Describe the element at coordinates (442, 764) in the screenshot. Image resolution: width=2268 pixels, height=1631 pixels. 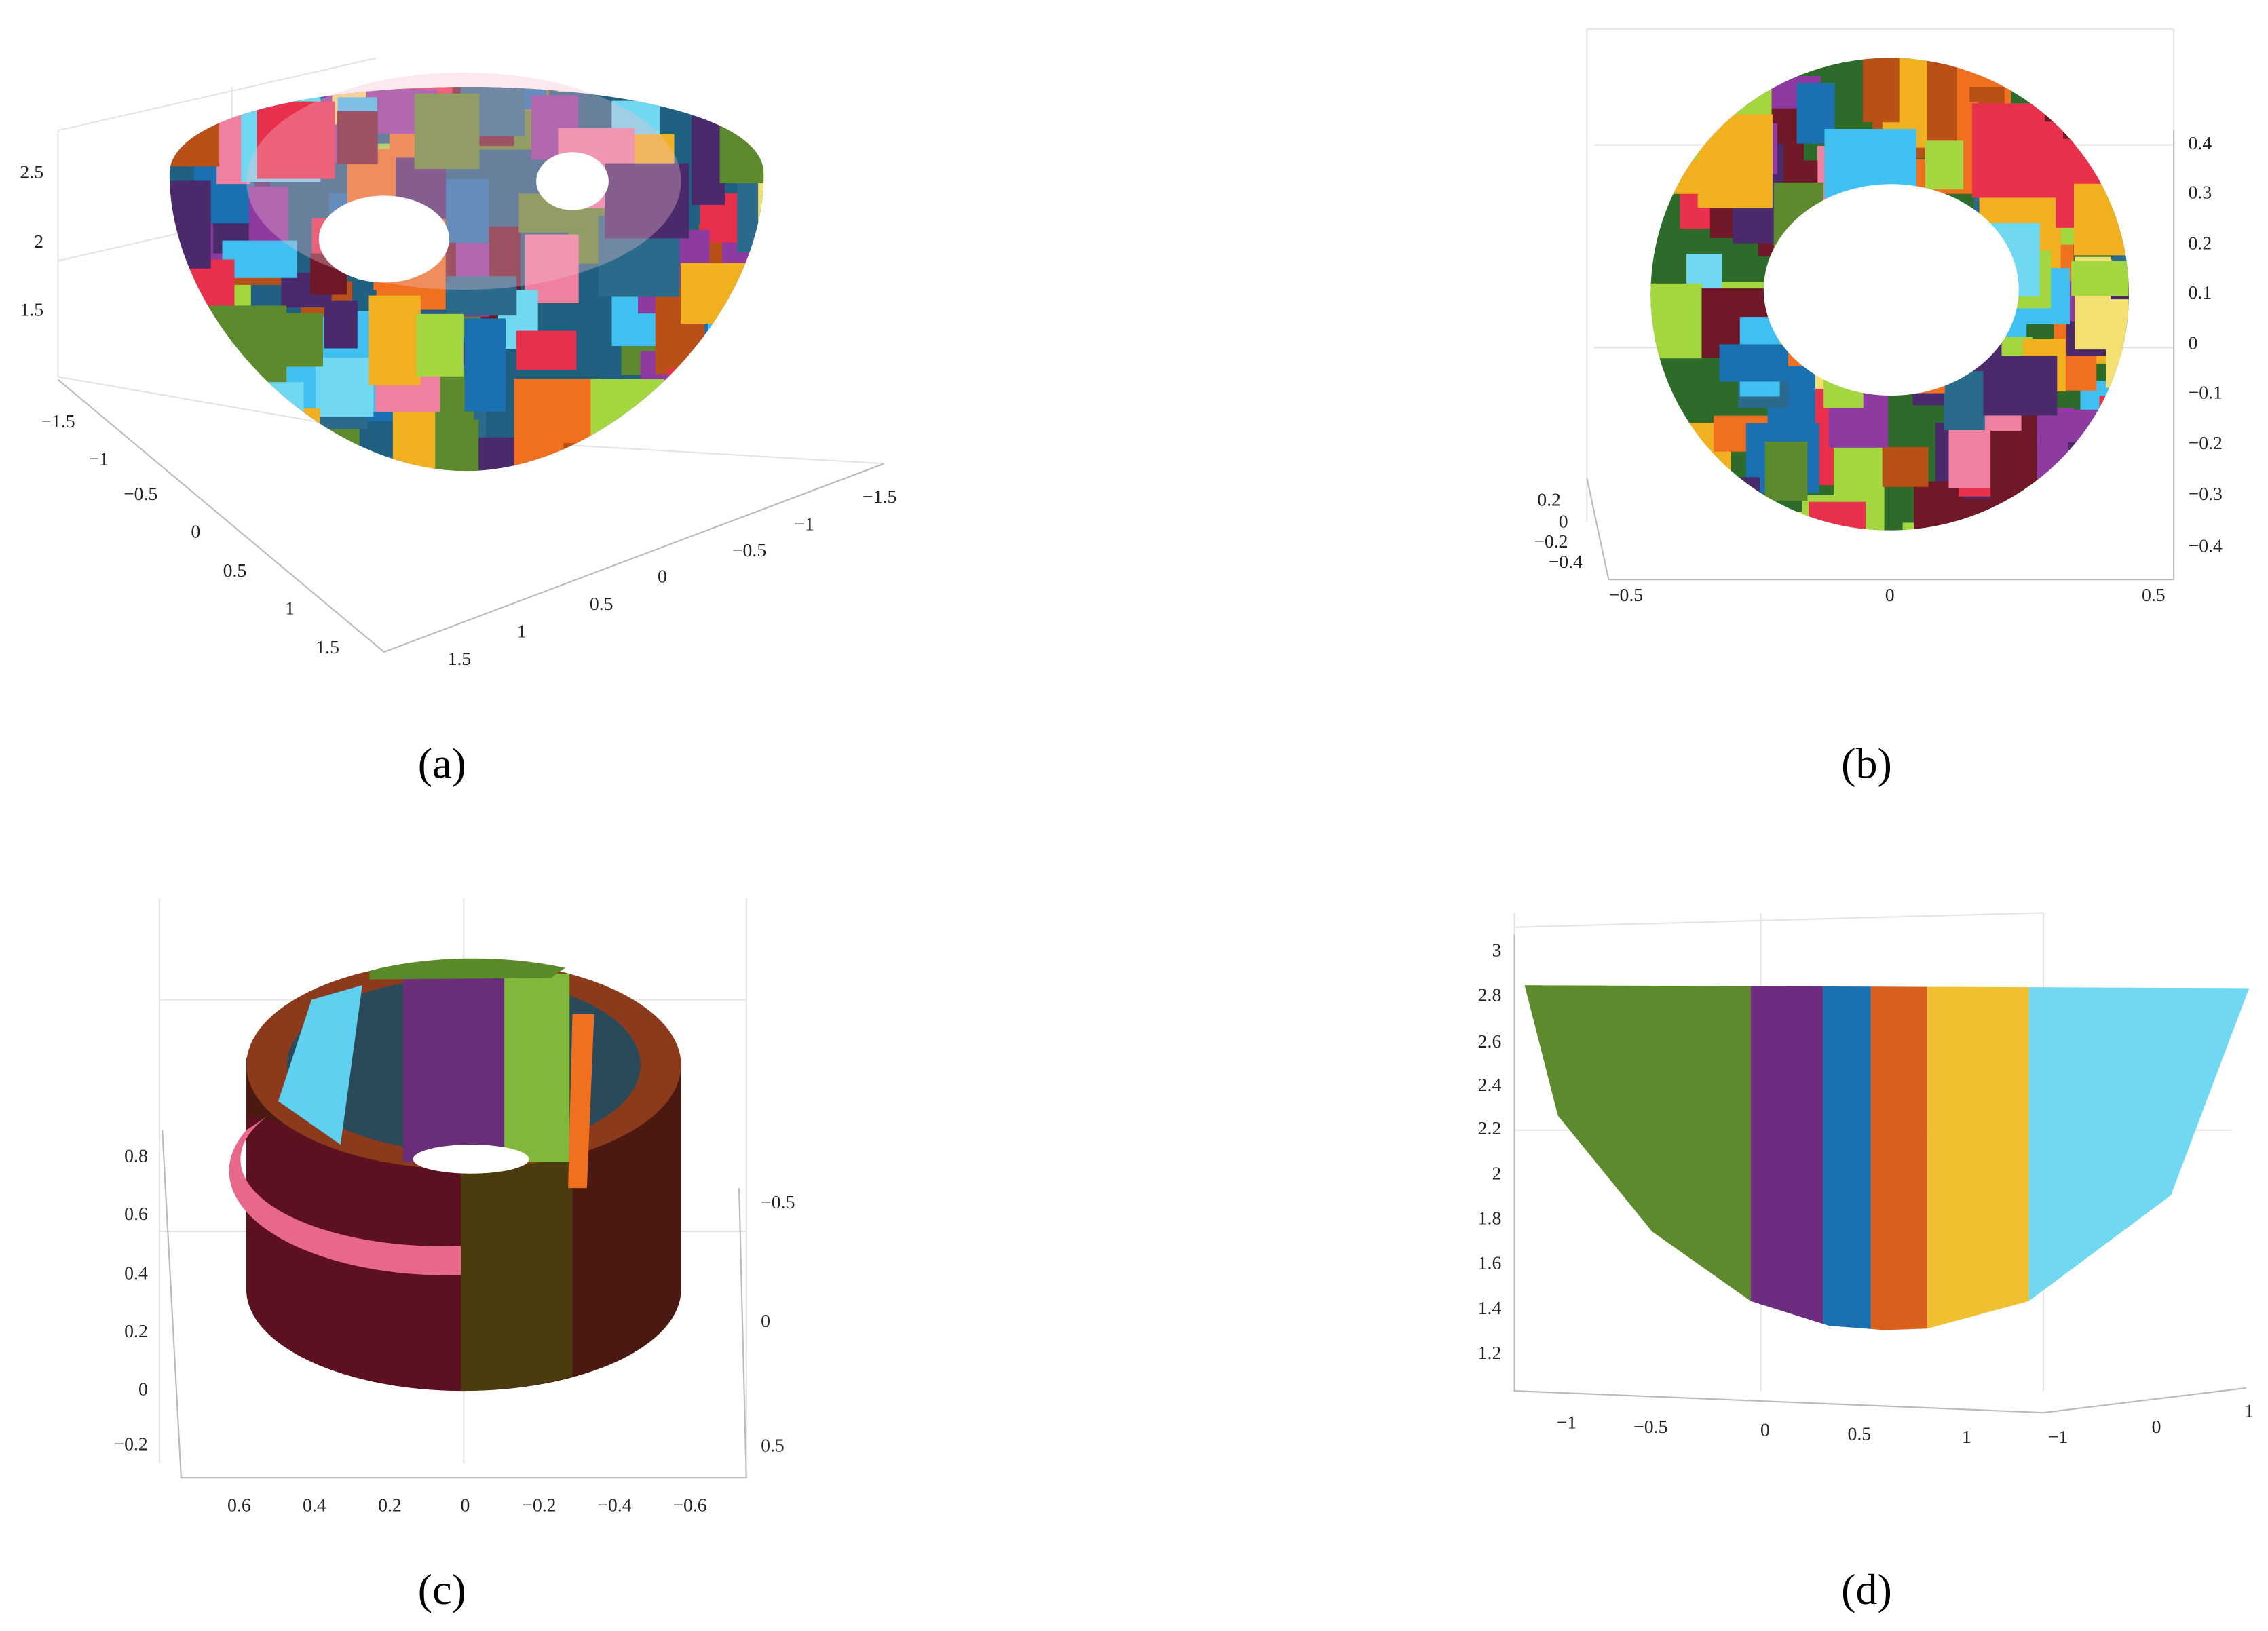
I see `panel-caption: (a)` at that location.